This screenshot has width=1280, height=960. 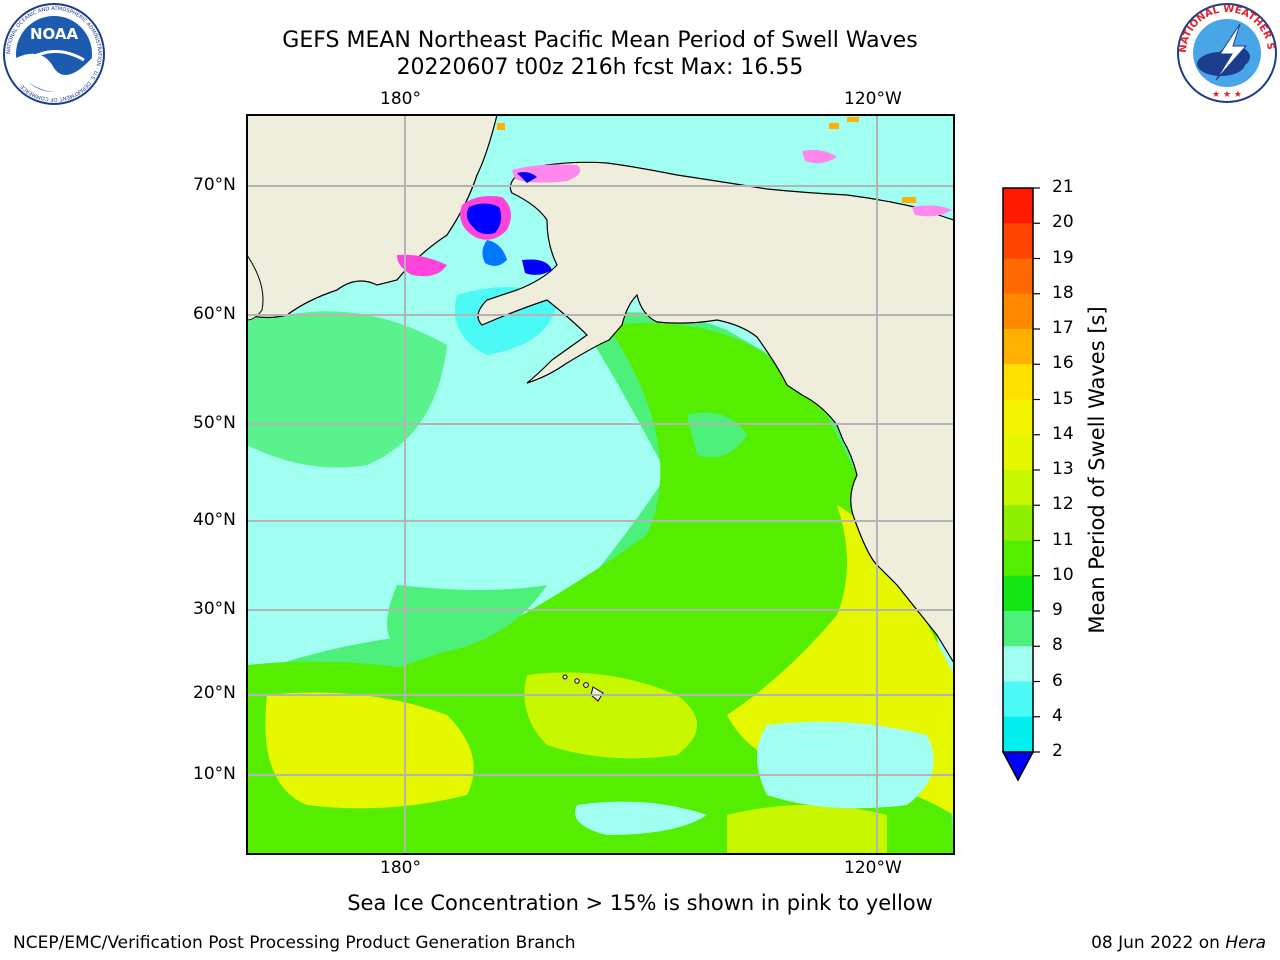 I want to click on footer-host: Hera, so click(x=1245, y=943).